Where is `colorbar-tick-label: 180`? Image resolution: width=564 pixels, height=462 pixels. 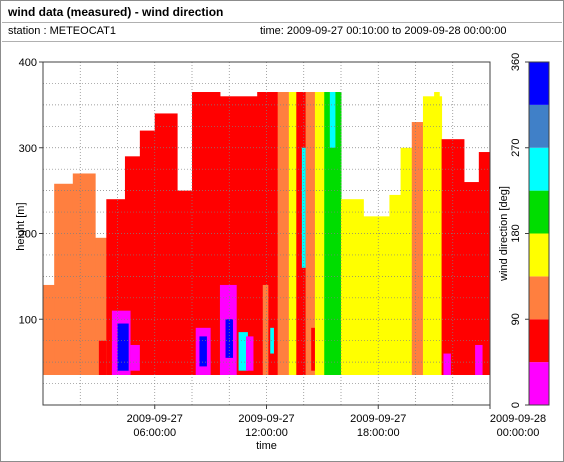 colorbar-tick-label: 180 is located at coordinates (516, 233).